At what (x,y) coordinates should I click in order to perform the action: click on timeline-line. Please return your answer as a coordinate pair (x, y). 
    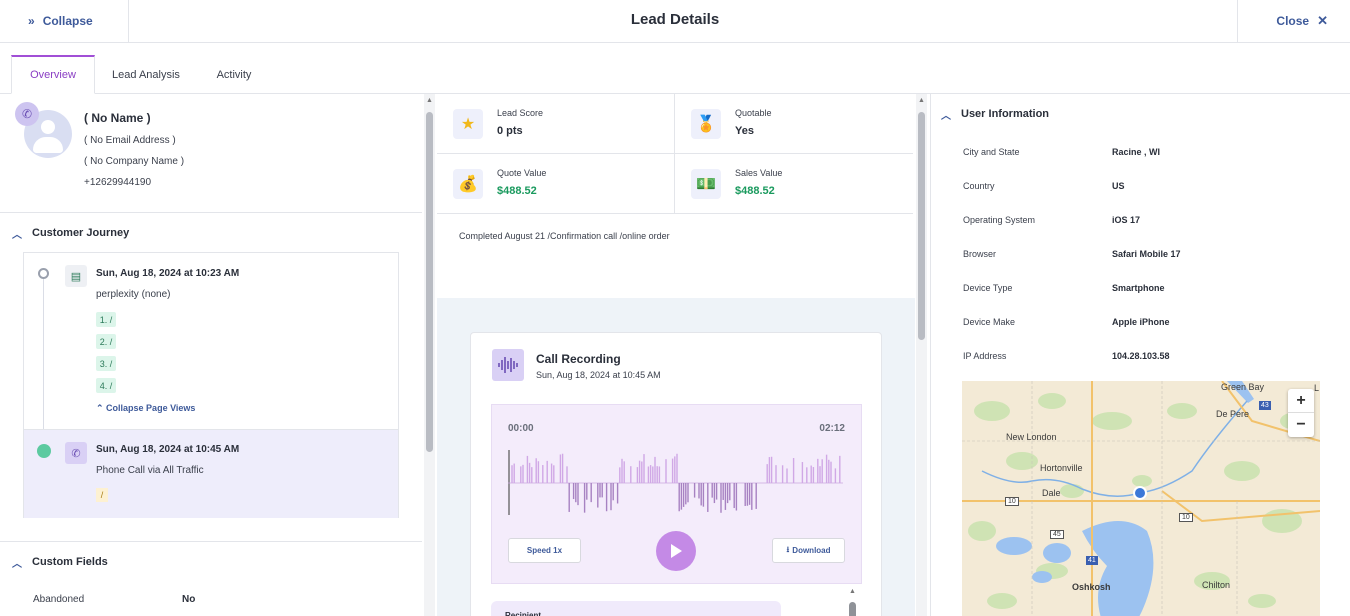
    Looking at the image, I should click on (43, 398).